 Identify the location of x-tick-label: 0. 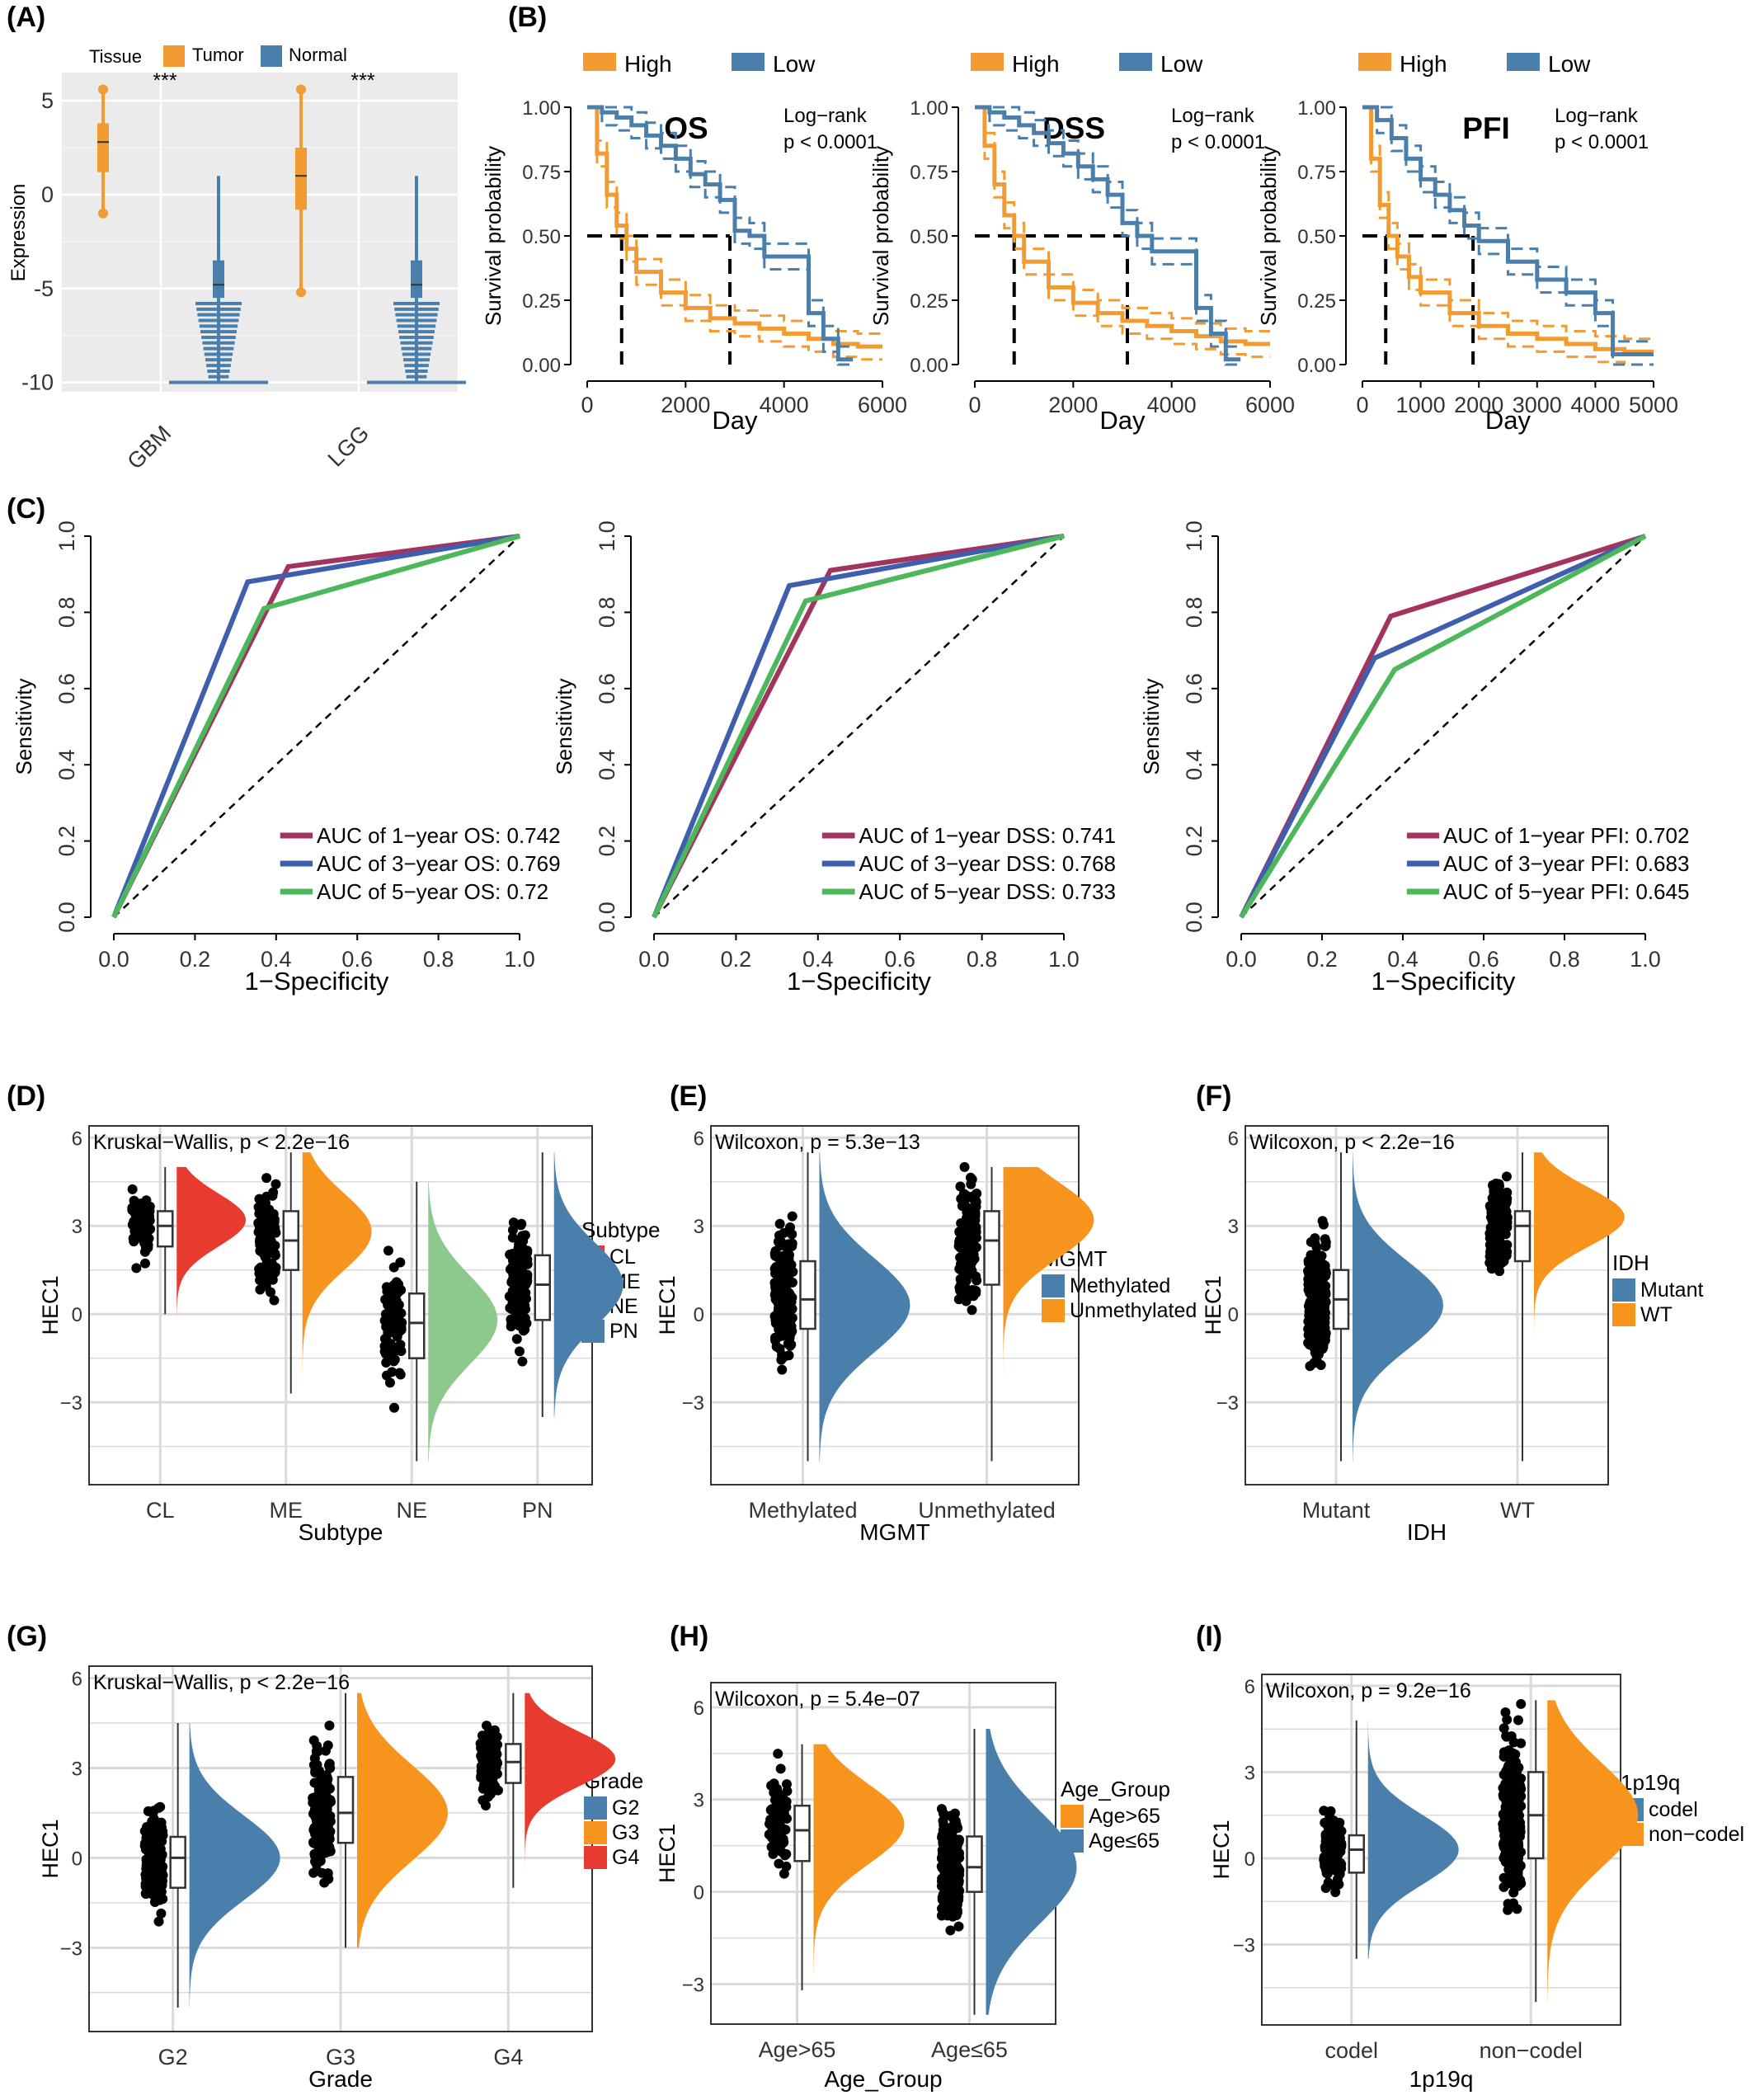
(587, 405).